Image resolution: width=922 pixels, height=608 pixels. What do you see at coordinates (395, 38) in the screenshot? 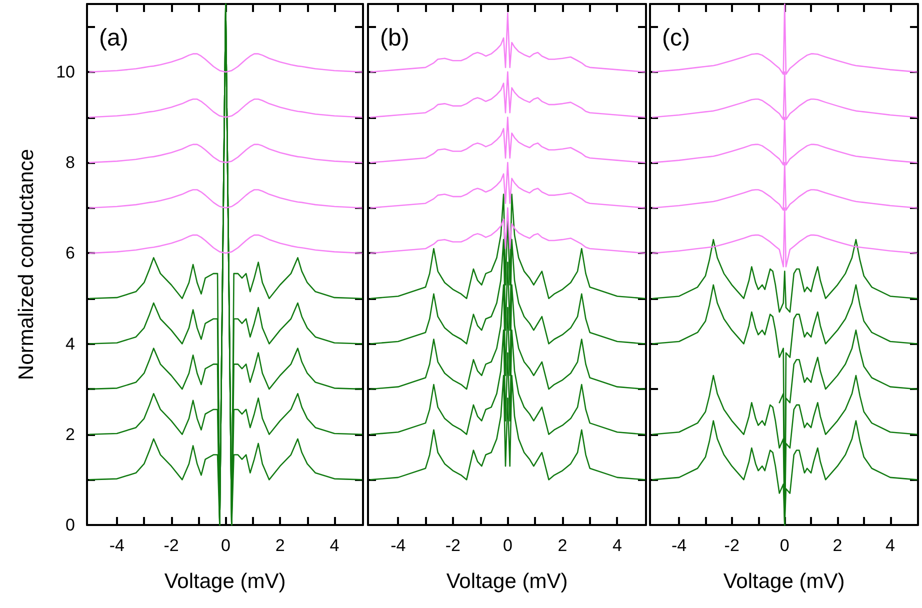
I see `annotation: (b)` at bounding box center [395, 38].